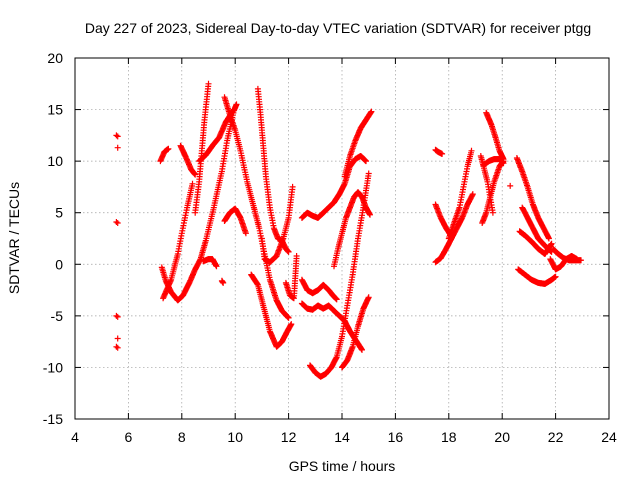 This screenshot has width=640, height=480. What do you see at coordinates (75, 437) in the screenshot?
I see `x-tick-label: 4` at bounding box center [75, 437].